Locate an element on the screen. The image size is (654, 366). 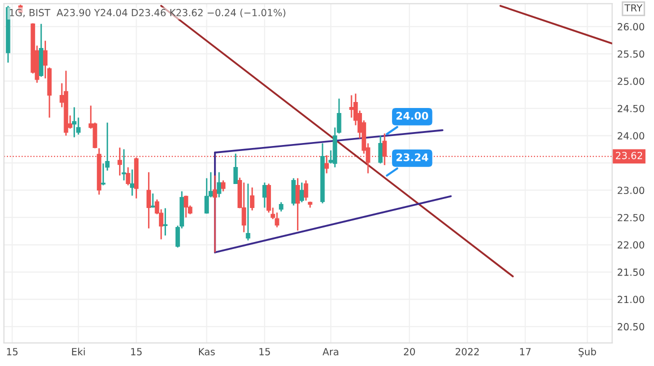
y-tick-label: 22.00 is located at coordinates (631, 245).